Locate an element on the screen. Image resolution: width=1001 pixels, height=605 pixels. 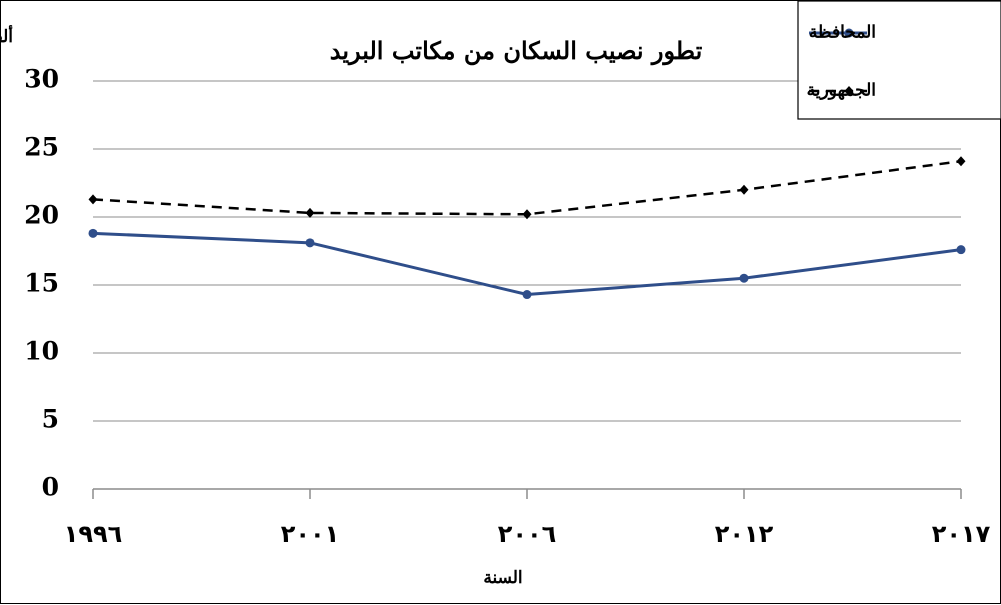
x-tick-label-3: ٢٠١٢ is located at coordinates (744, 534).